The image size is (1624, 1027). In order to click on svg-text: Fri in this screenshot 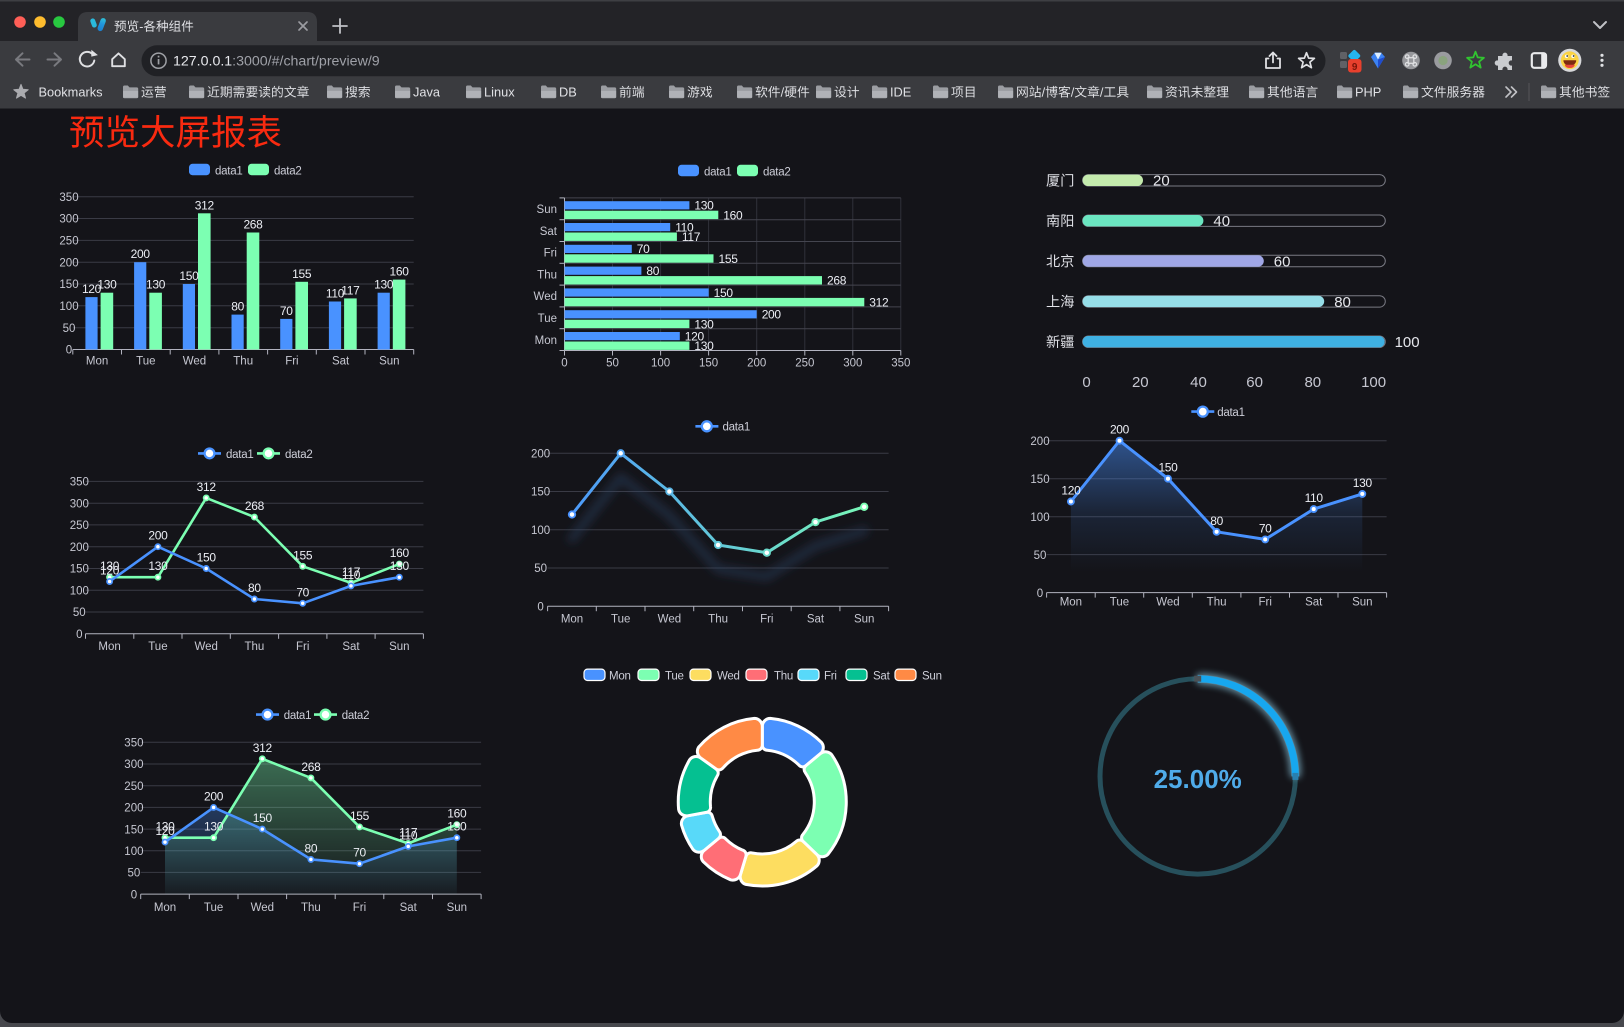, I will do `click(766, 619)`.